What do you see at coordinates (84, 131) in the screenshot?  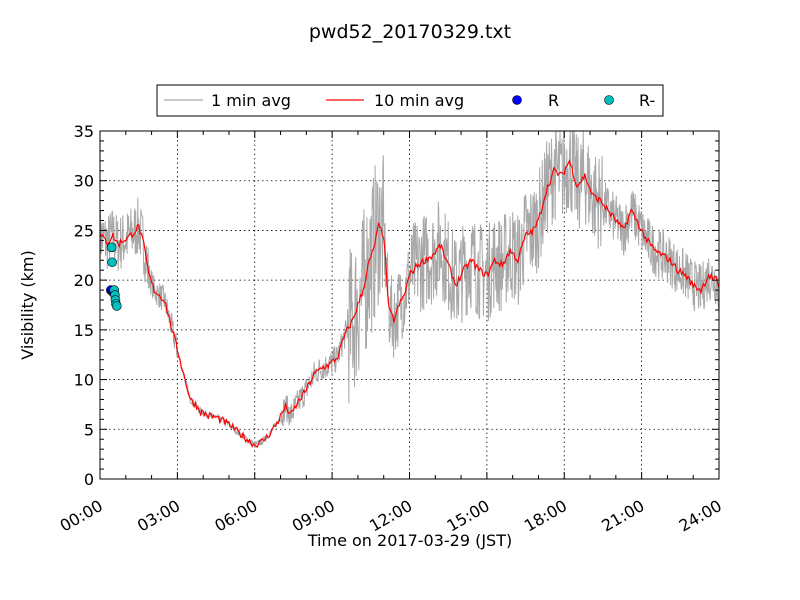 I see `y-tick-label: 35` at bounding box center [84, 131].